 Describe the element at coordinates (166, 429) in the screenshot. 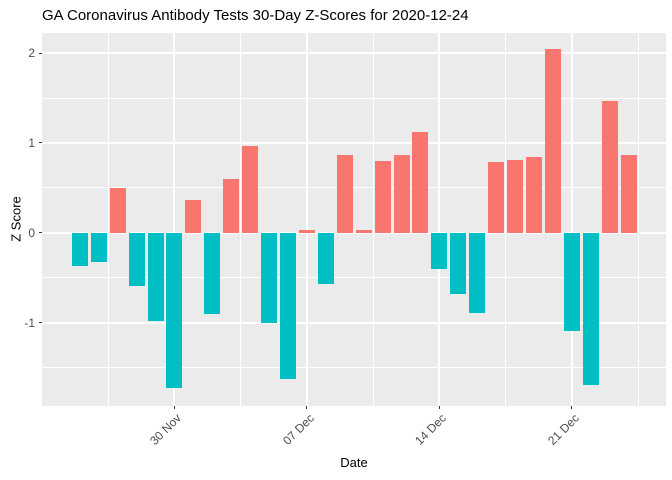

I see `x-tick-label: 30 Nov` at that location.